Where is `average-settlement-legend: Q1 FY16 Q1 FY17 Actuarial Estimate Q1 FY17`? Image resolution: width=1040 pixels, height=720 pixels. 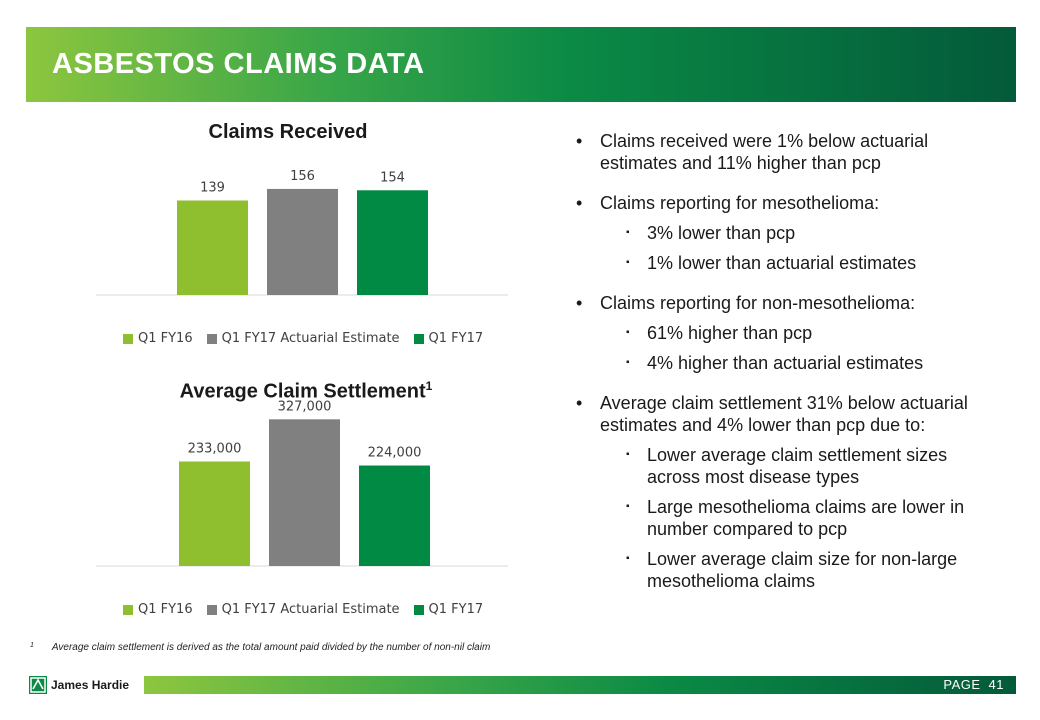 average-settlement-legend: Q1 FY16 Q1 FY17 Actuarial Estimate Q1 FY17 is located at coordinates (303, 609).